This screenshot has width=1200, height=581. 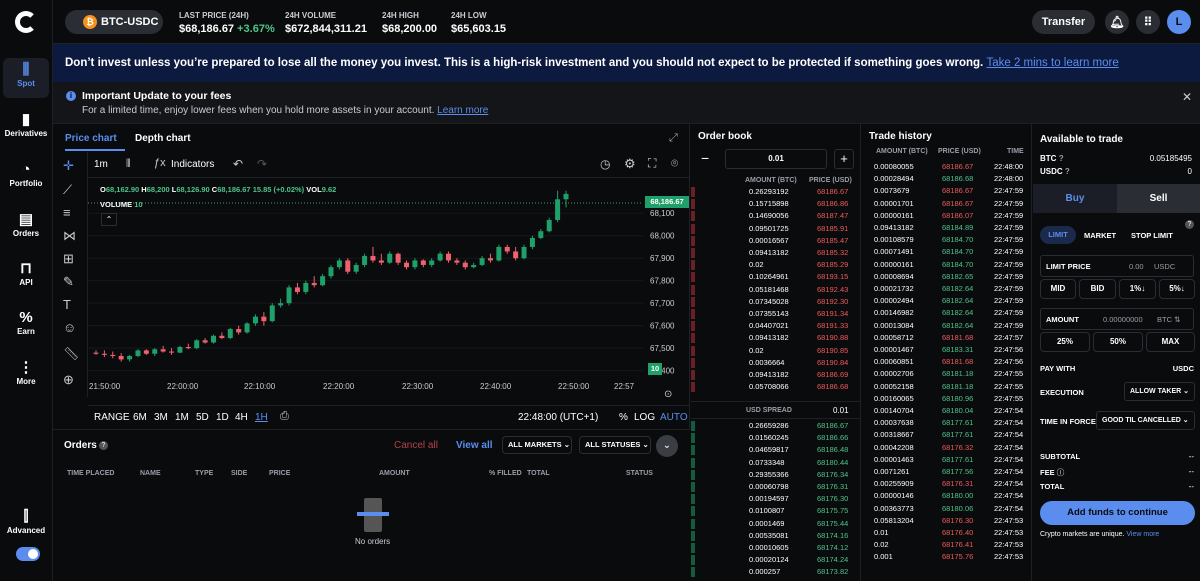 What do you see at coordinates (833, 313) in the screenshot?
I see `ob-price: 68191.34` at bounding box center [833, 313].